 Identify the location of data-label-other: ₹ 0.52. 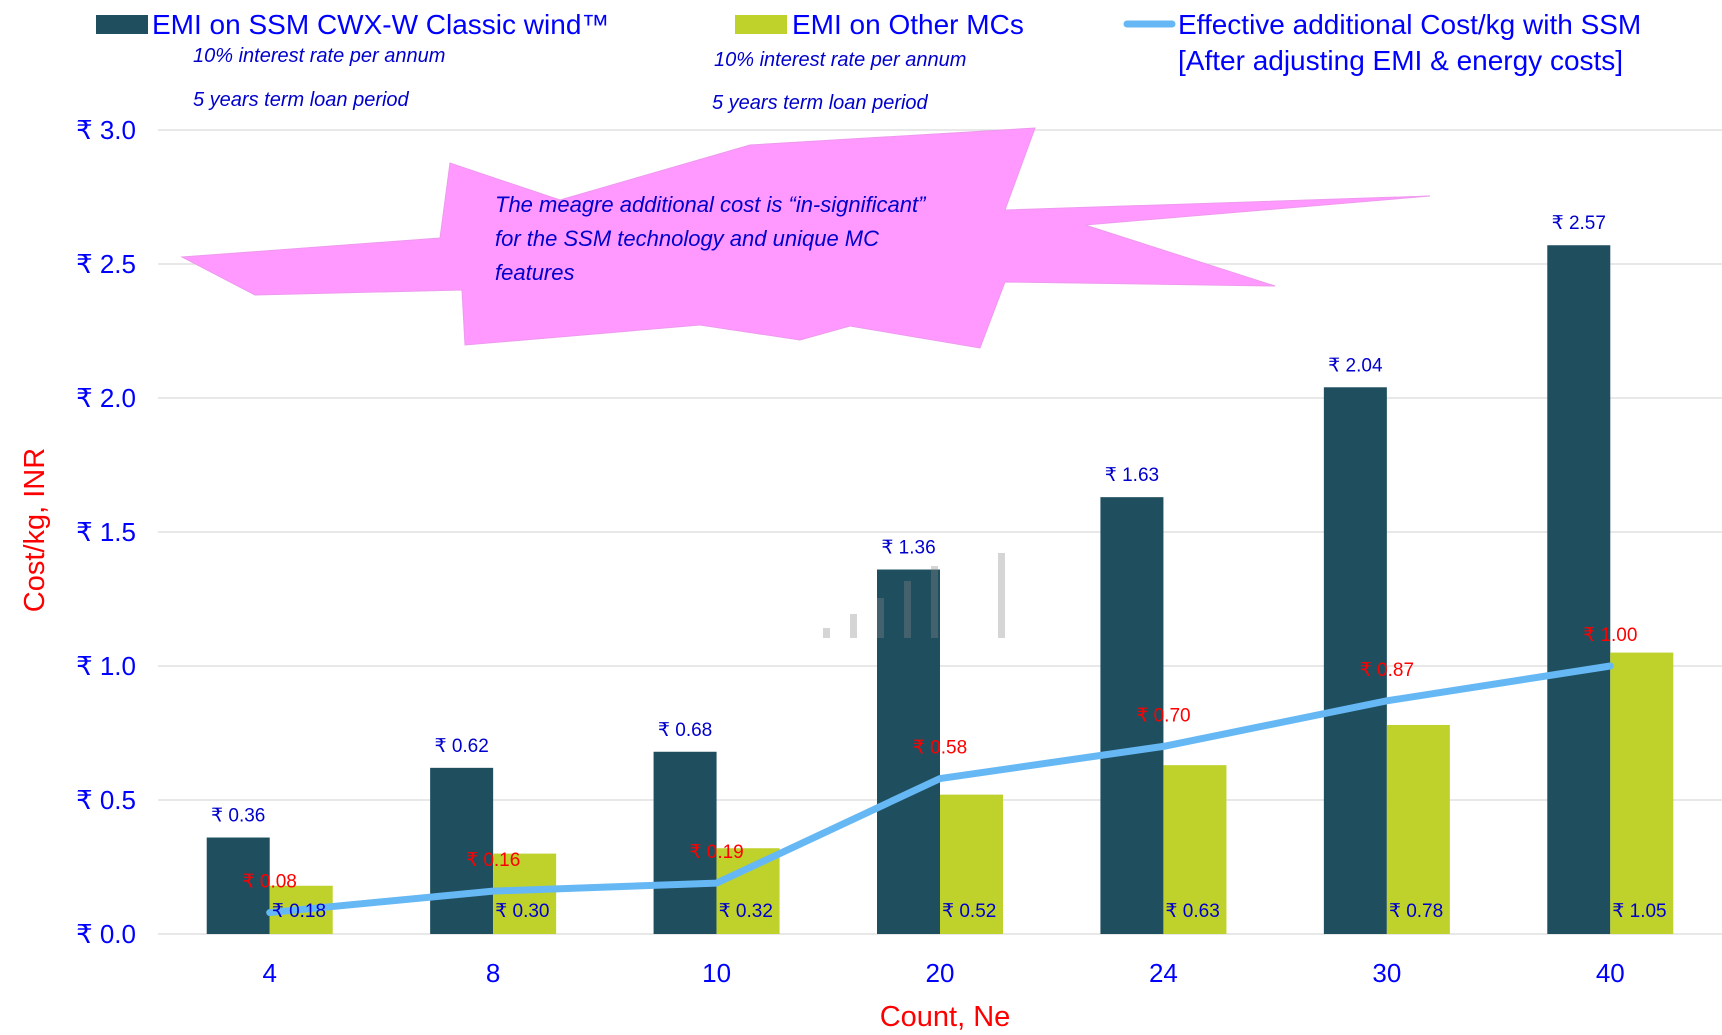
(969, 911).